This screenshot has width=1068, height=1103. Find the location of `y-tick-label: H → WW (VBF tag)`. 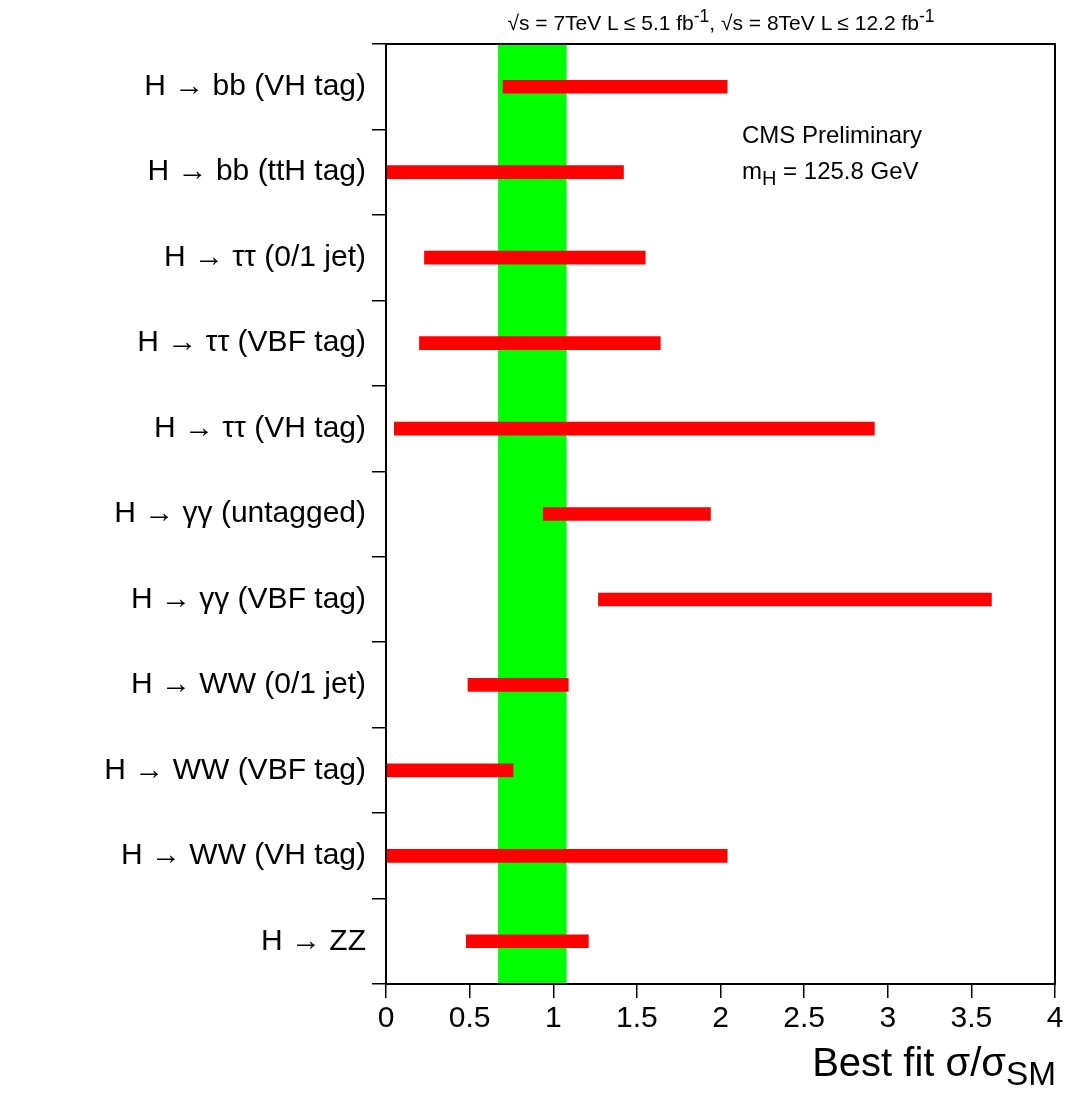

y-tick-label: H → WW (VBF tag) is located at coordinates (235, 768).